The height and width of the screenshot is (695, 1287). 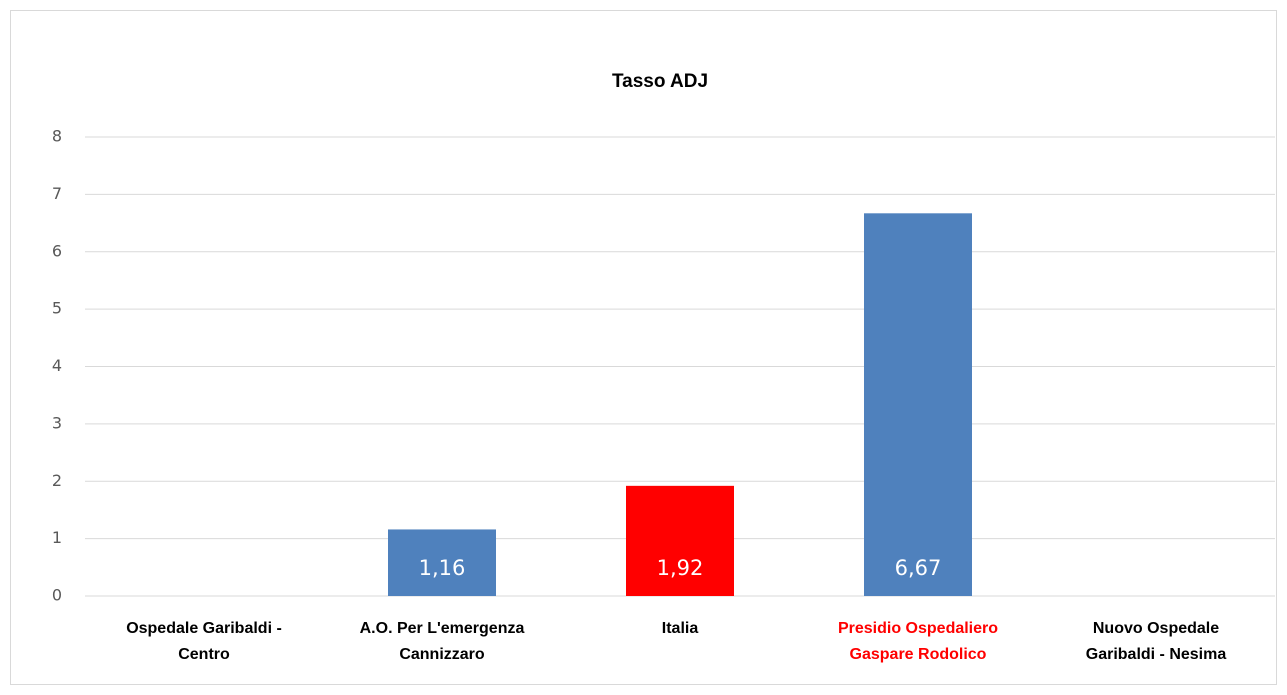 I want to click on data-label: 1,92, so click(x=680, y=568).